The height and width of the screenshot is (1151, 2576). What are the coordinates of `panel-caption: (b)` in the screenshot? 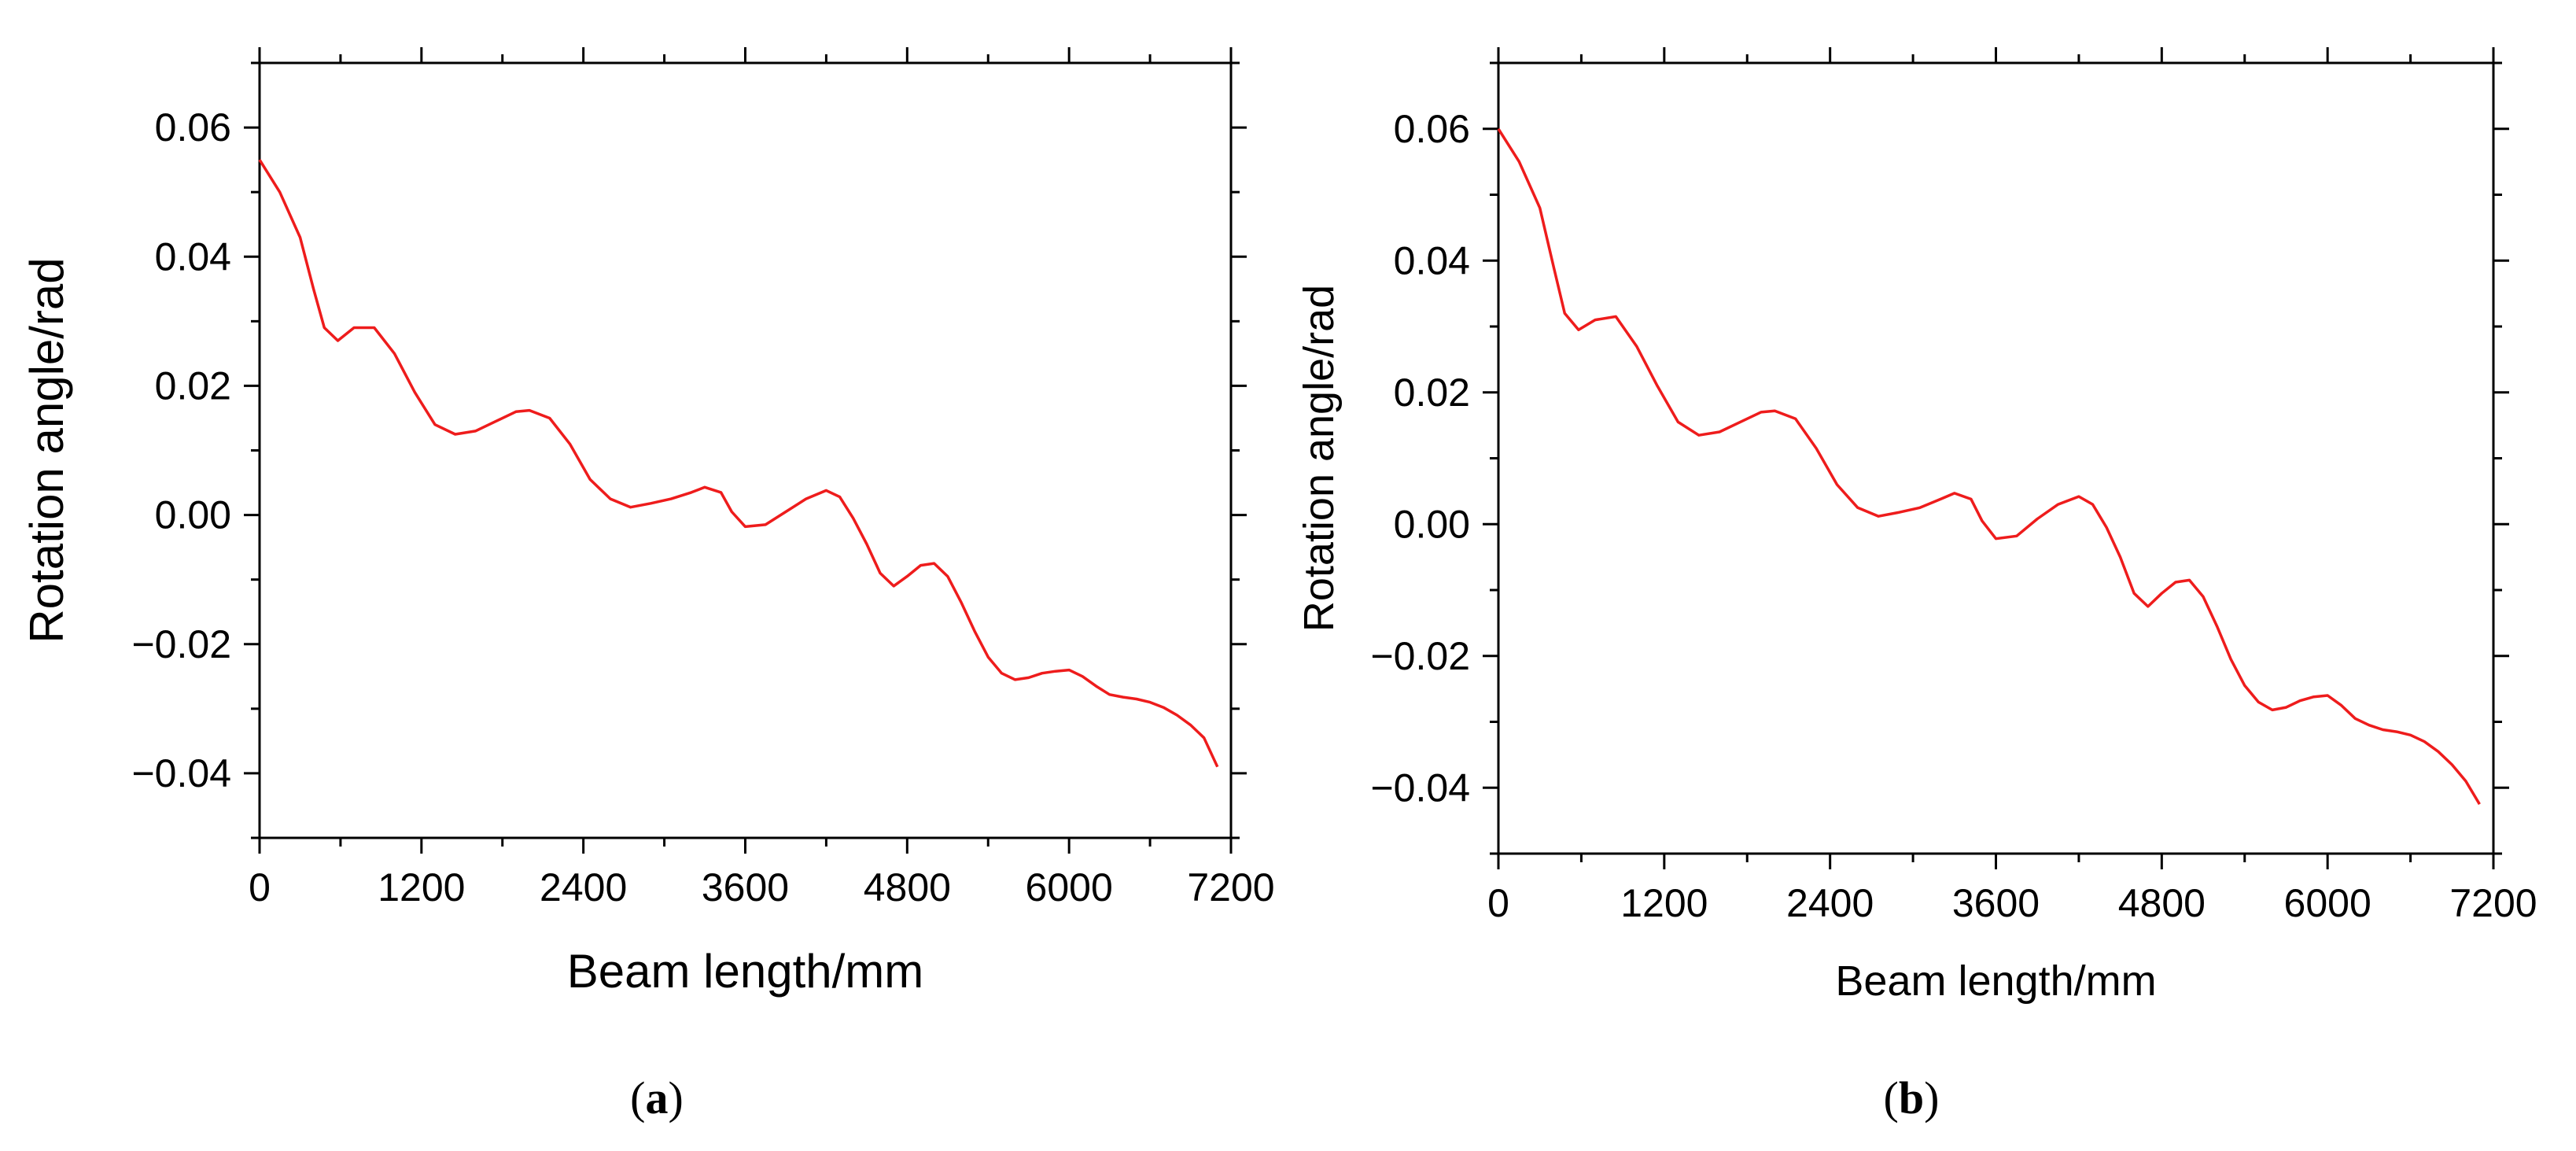 It's located at (1912, 1097).